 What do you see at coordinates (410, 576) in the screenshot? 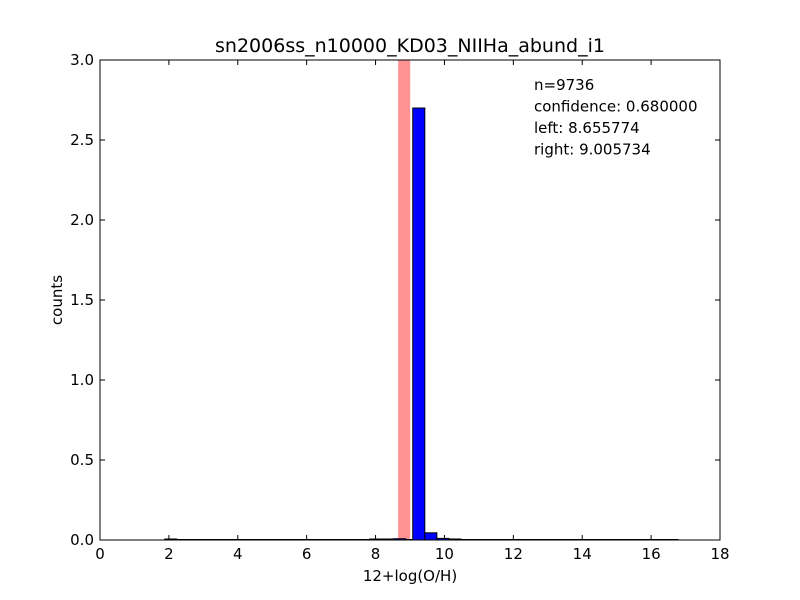
I see `x-axis-label: 12+log(O/H)` at bounding box center [410, 576].